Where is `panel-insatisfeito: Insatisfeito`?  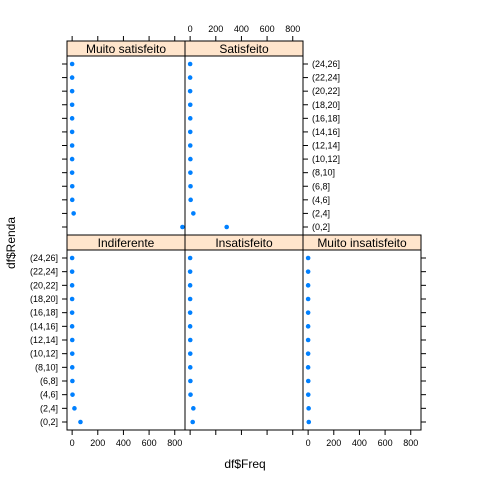
panel-insatisfeito: Insatisfeito is located at coordinates (244, 332).